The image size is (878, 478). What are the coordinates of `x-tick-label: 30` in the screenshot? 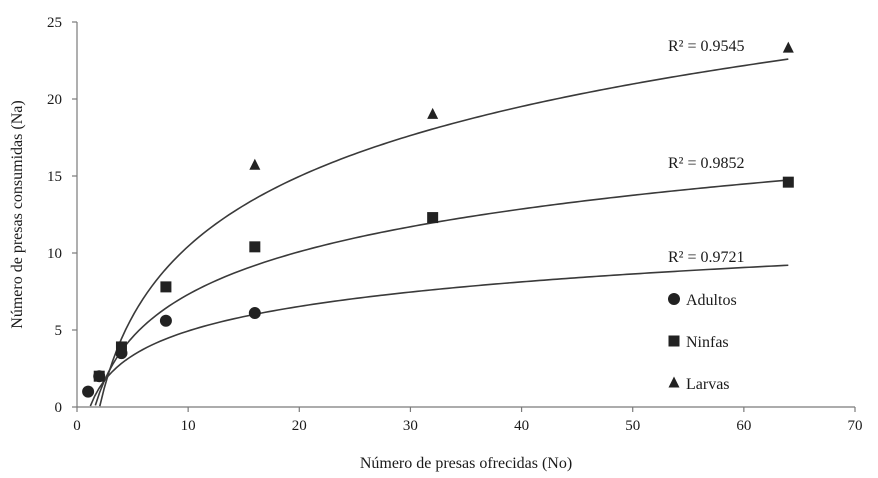 It's located at (410, 426).